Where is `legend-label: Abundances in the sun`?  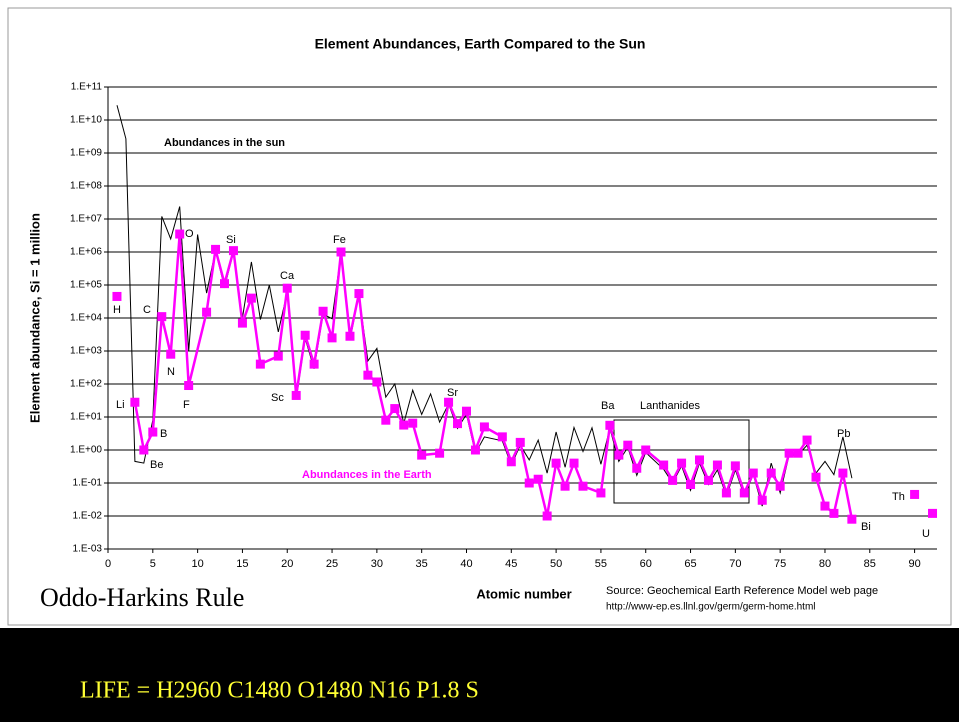
legend-label: Abundances in the sun is located at coordinates (224, 143).